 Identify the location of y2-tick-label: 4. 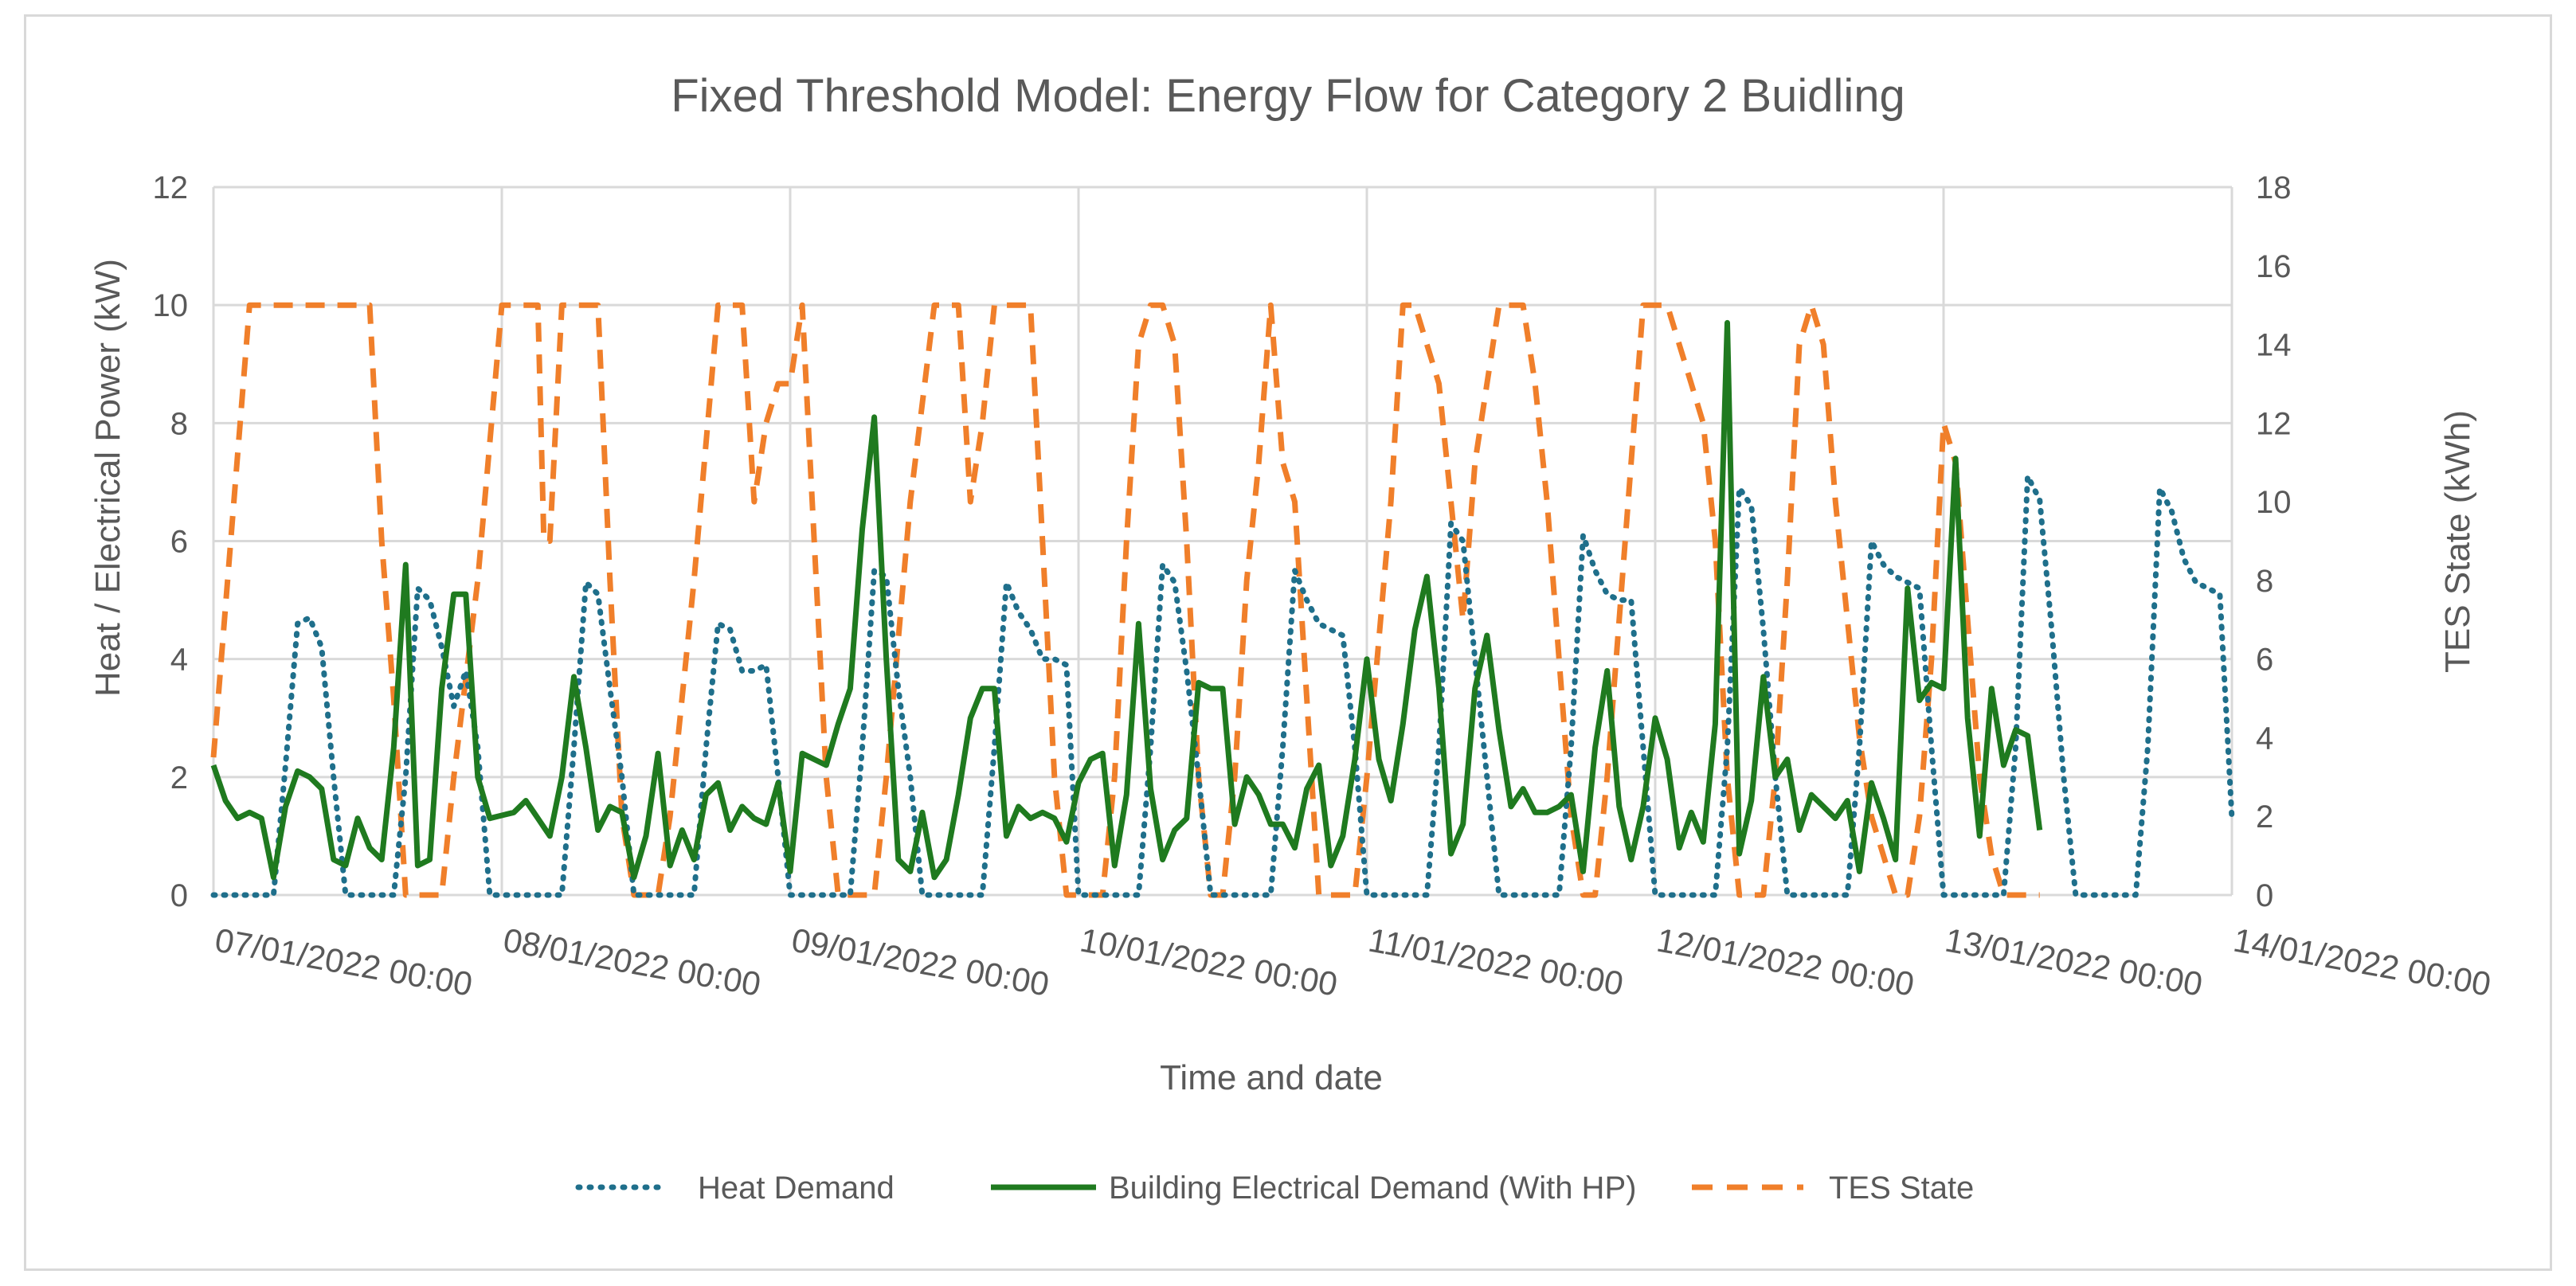
(2264, 738).